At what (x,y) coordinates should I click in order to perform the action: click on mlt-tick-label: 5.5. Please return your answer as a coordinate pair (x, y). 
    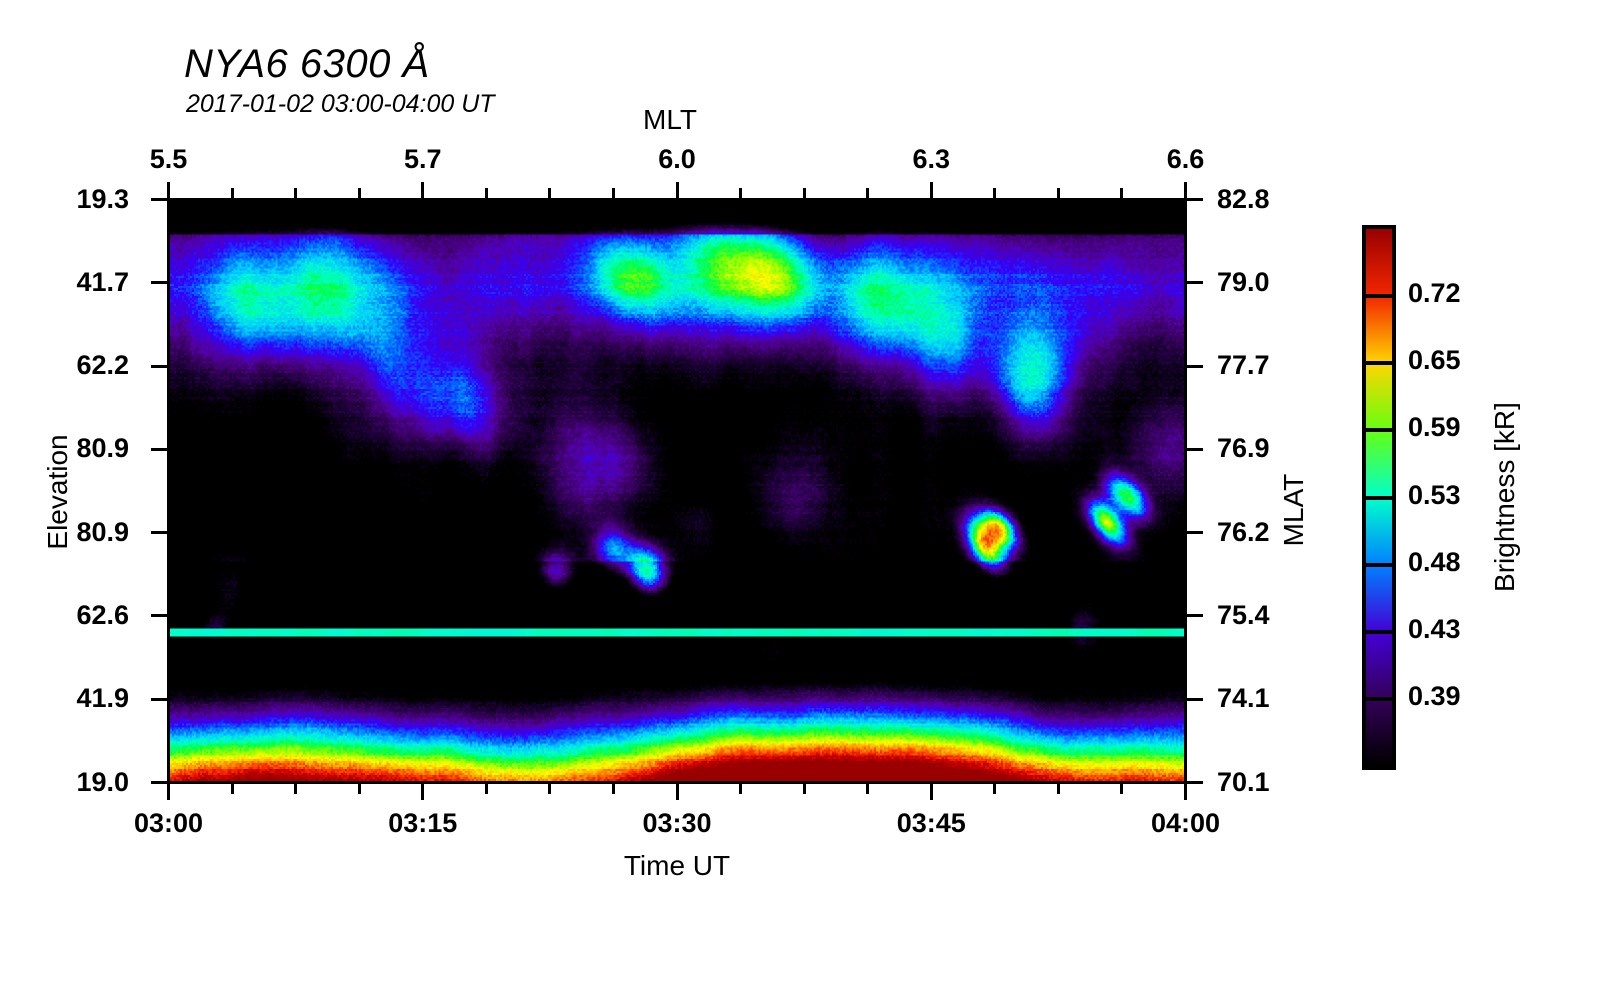
    Looking at the image, I should click on (168, 159).